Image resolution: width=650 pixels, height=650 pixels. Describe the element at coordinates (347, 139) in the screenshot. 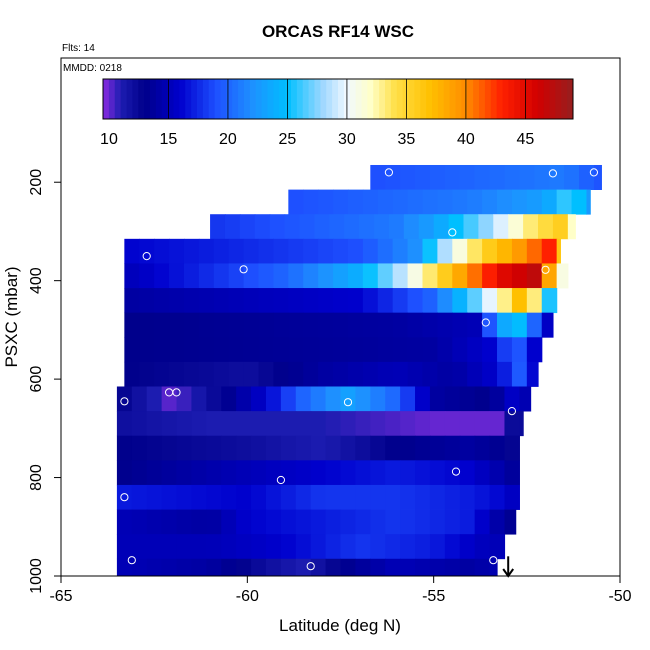

I see `colorbar-tick-label: 30` at that location.